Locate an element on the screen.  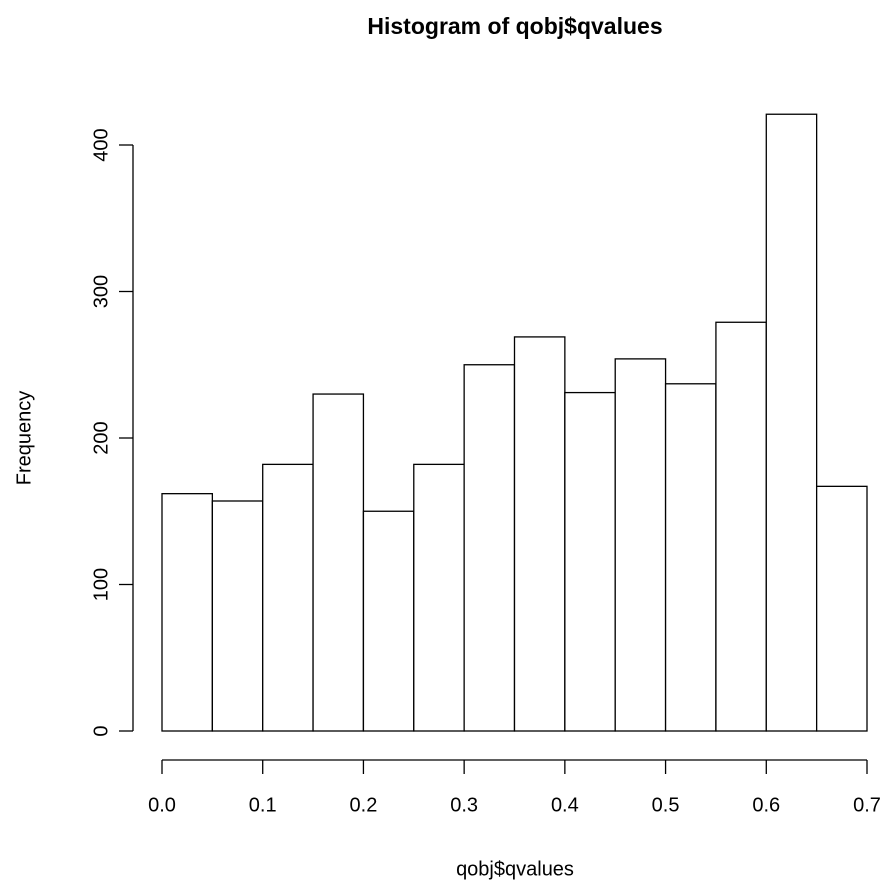
x-tick-label: 0.0 is located at coordinates (162, 805).